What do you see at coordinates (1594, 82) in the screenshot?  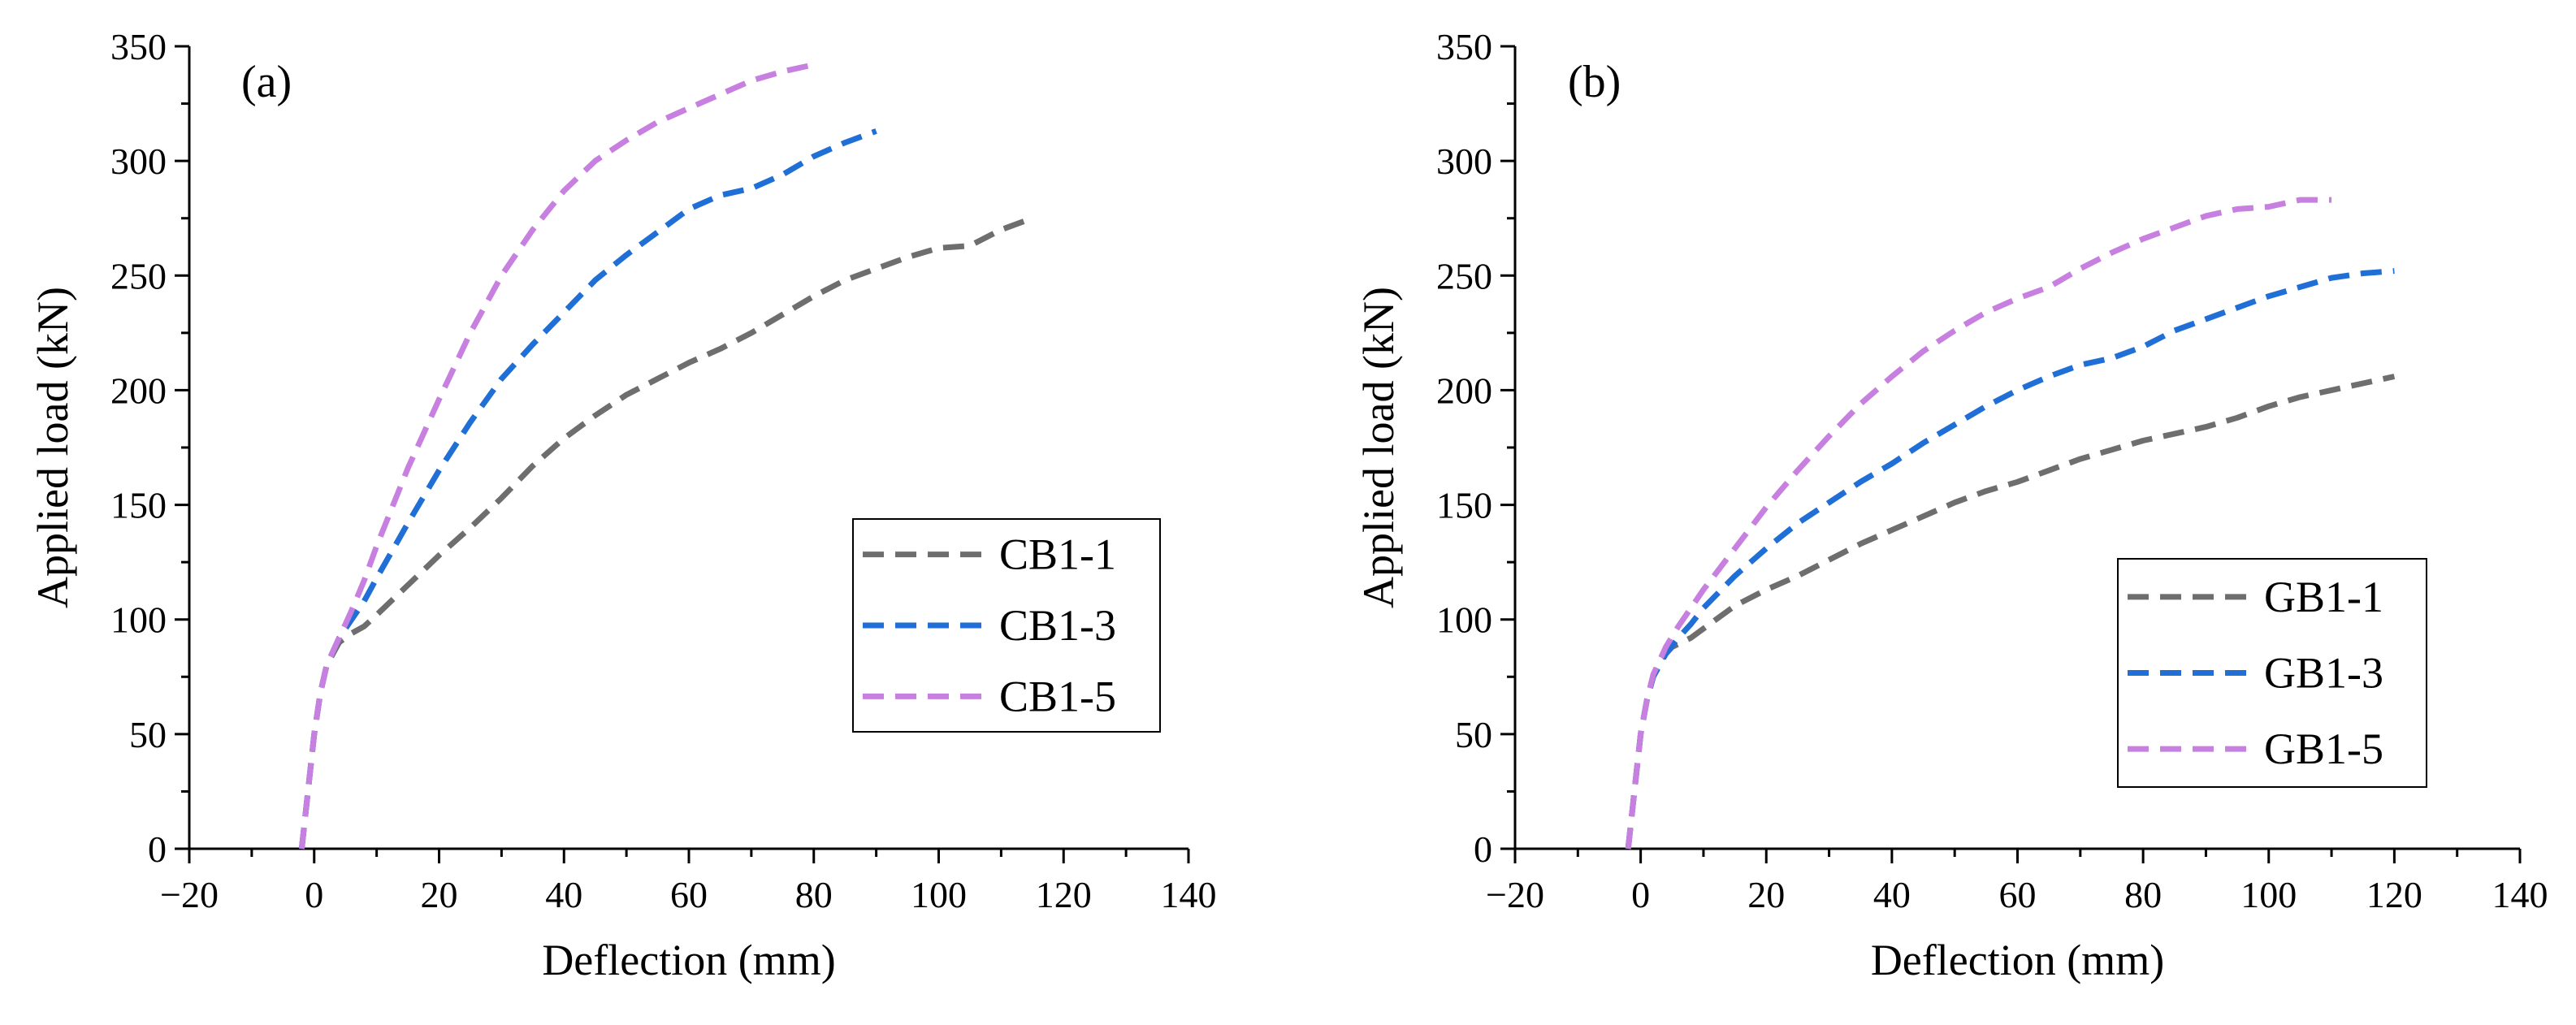 I see `panel-label: (b)` at bounding box center [1594, 82].